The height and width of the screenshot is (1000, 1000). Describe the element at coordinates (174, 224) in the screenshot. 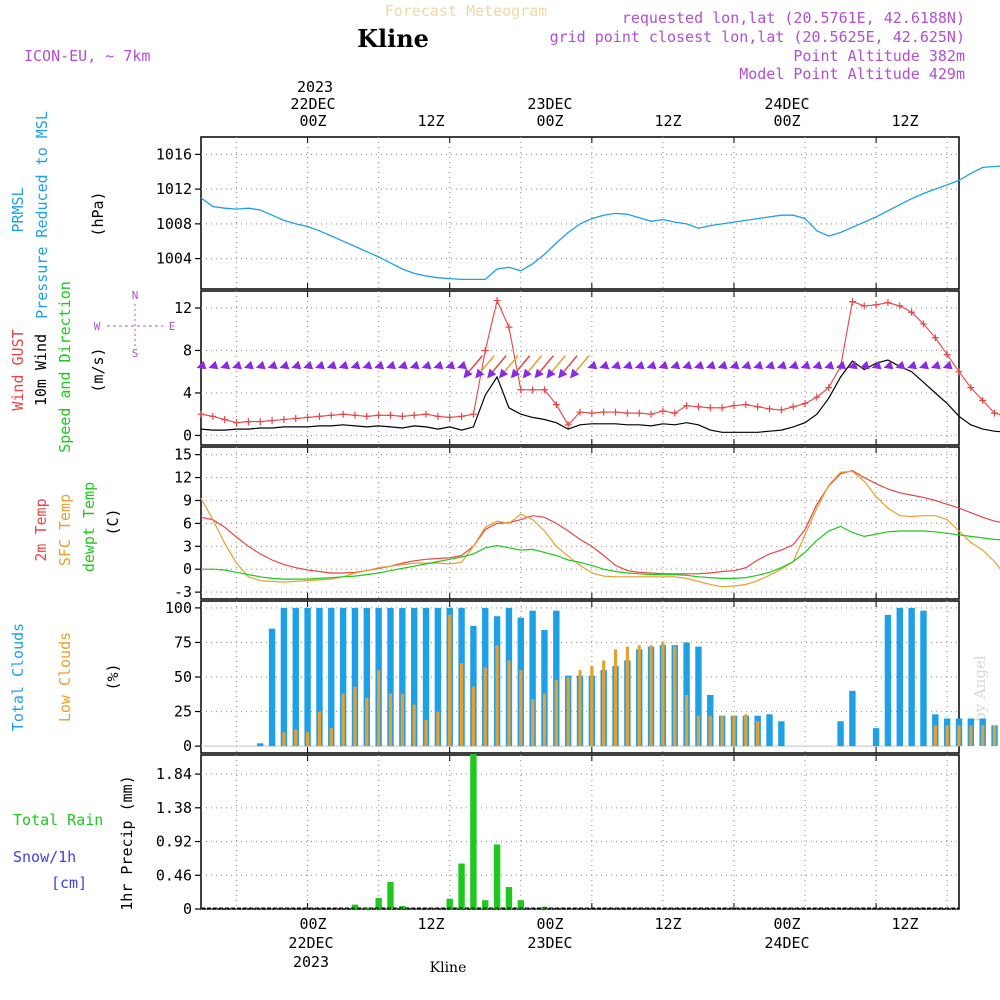

I see `y-tick-label: 1008` at that location.